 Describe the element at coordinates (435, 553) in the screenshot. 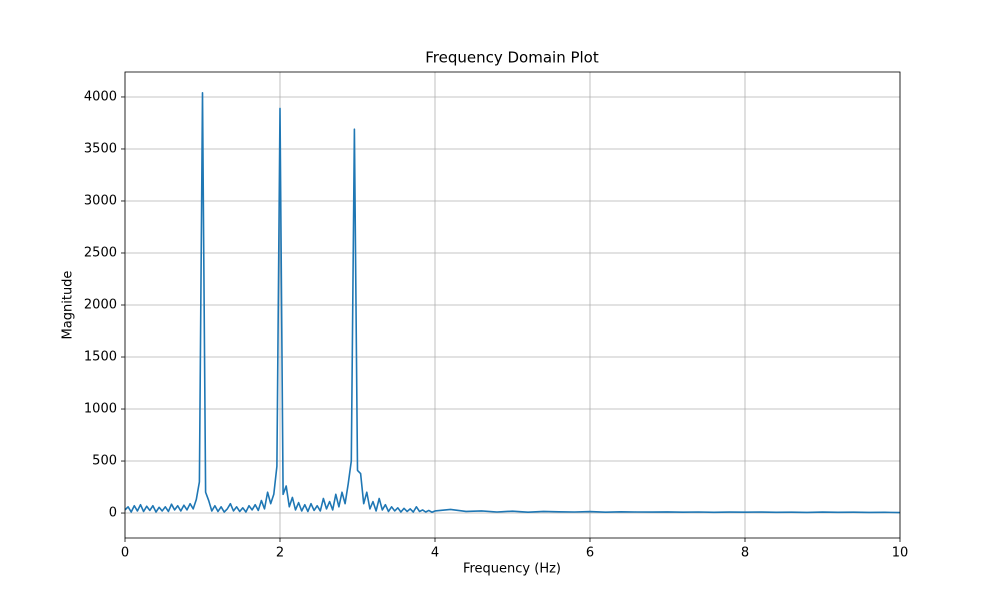

I see `x-tick-label: 4` at that location.